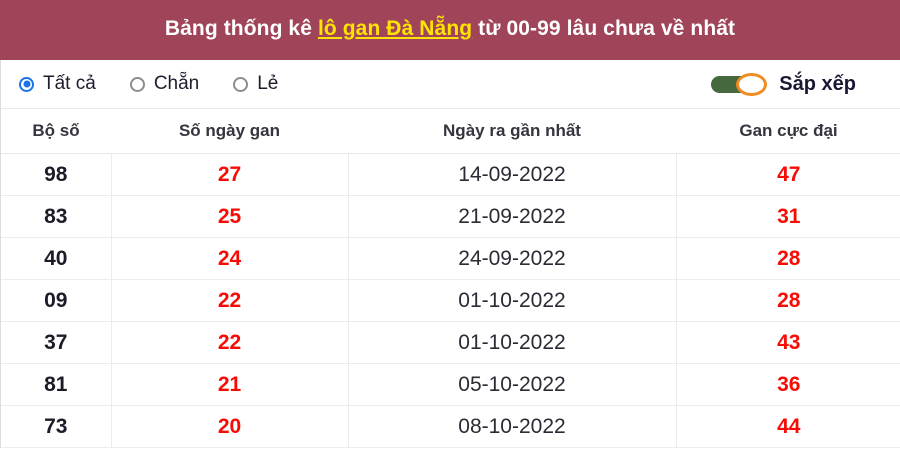 The image size is (900, 450). What do you see at coordinates (229, 131) in the screenshot?
I see `column-header-so-ngay-gan: Số ngày gan` at bounding box center [229, 131].